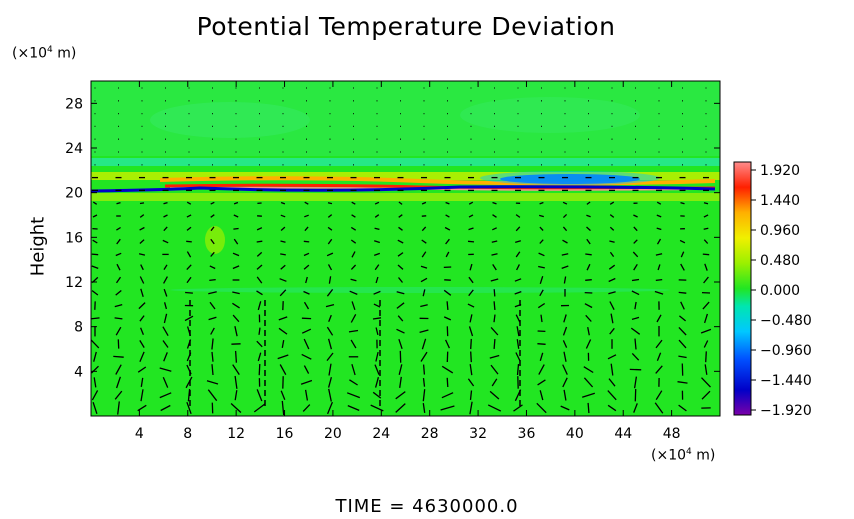 Image resolution: width=854 pixels, height=519 pixels. Describe the element at coordinates (672, 434) in the screenshot. I see `x-tick-label: 48` at that location.